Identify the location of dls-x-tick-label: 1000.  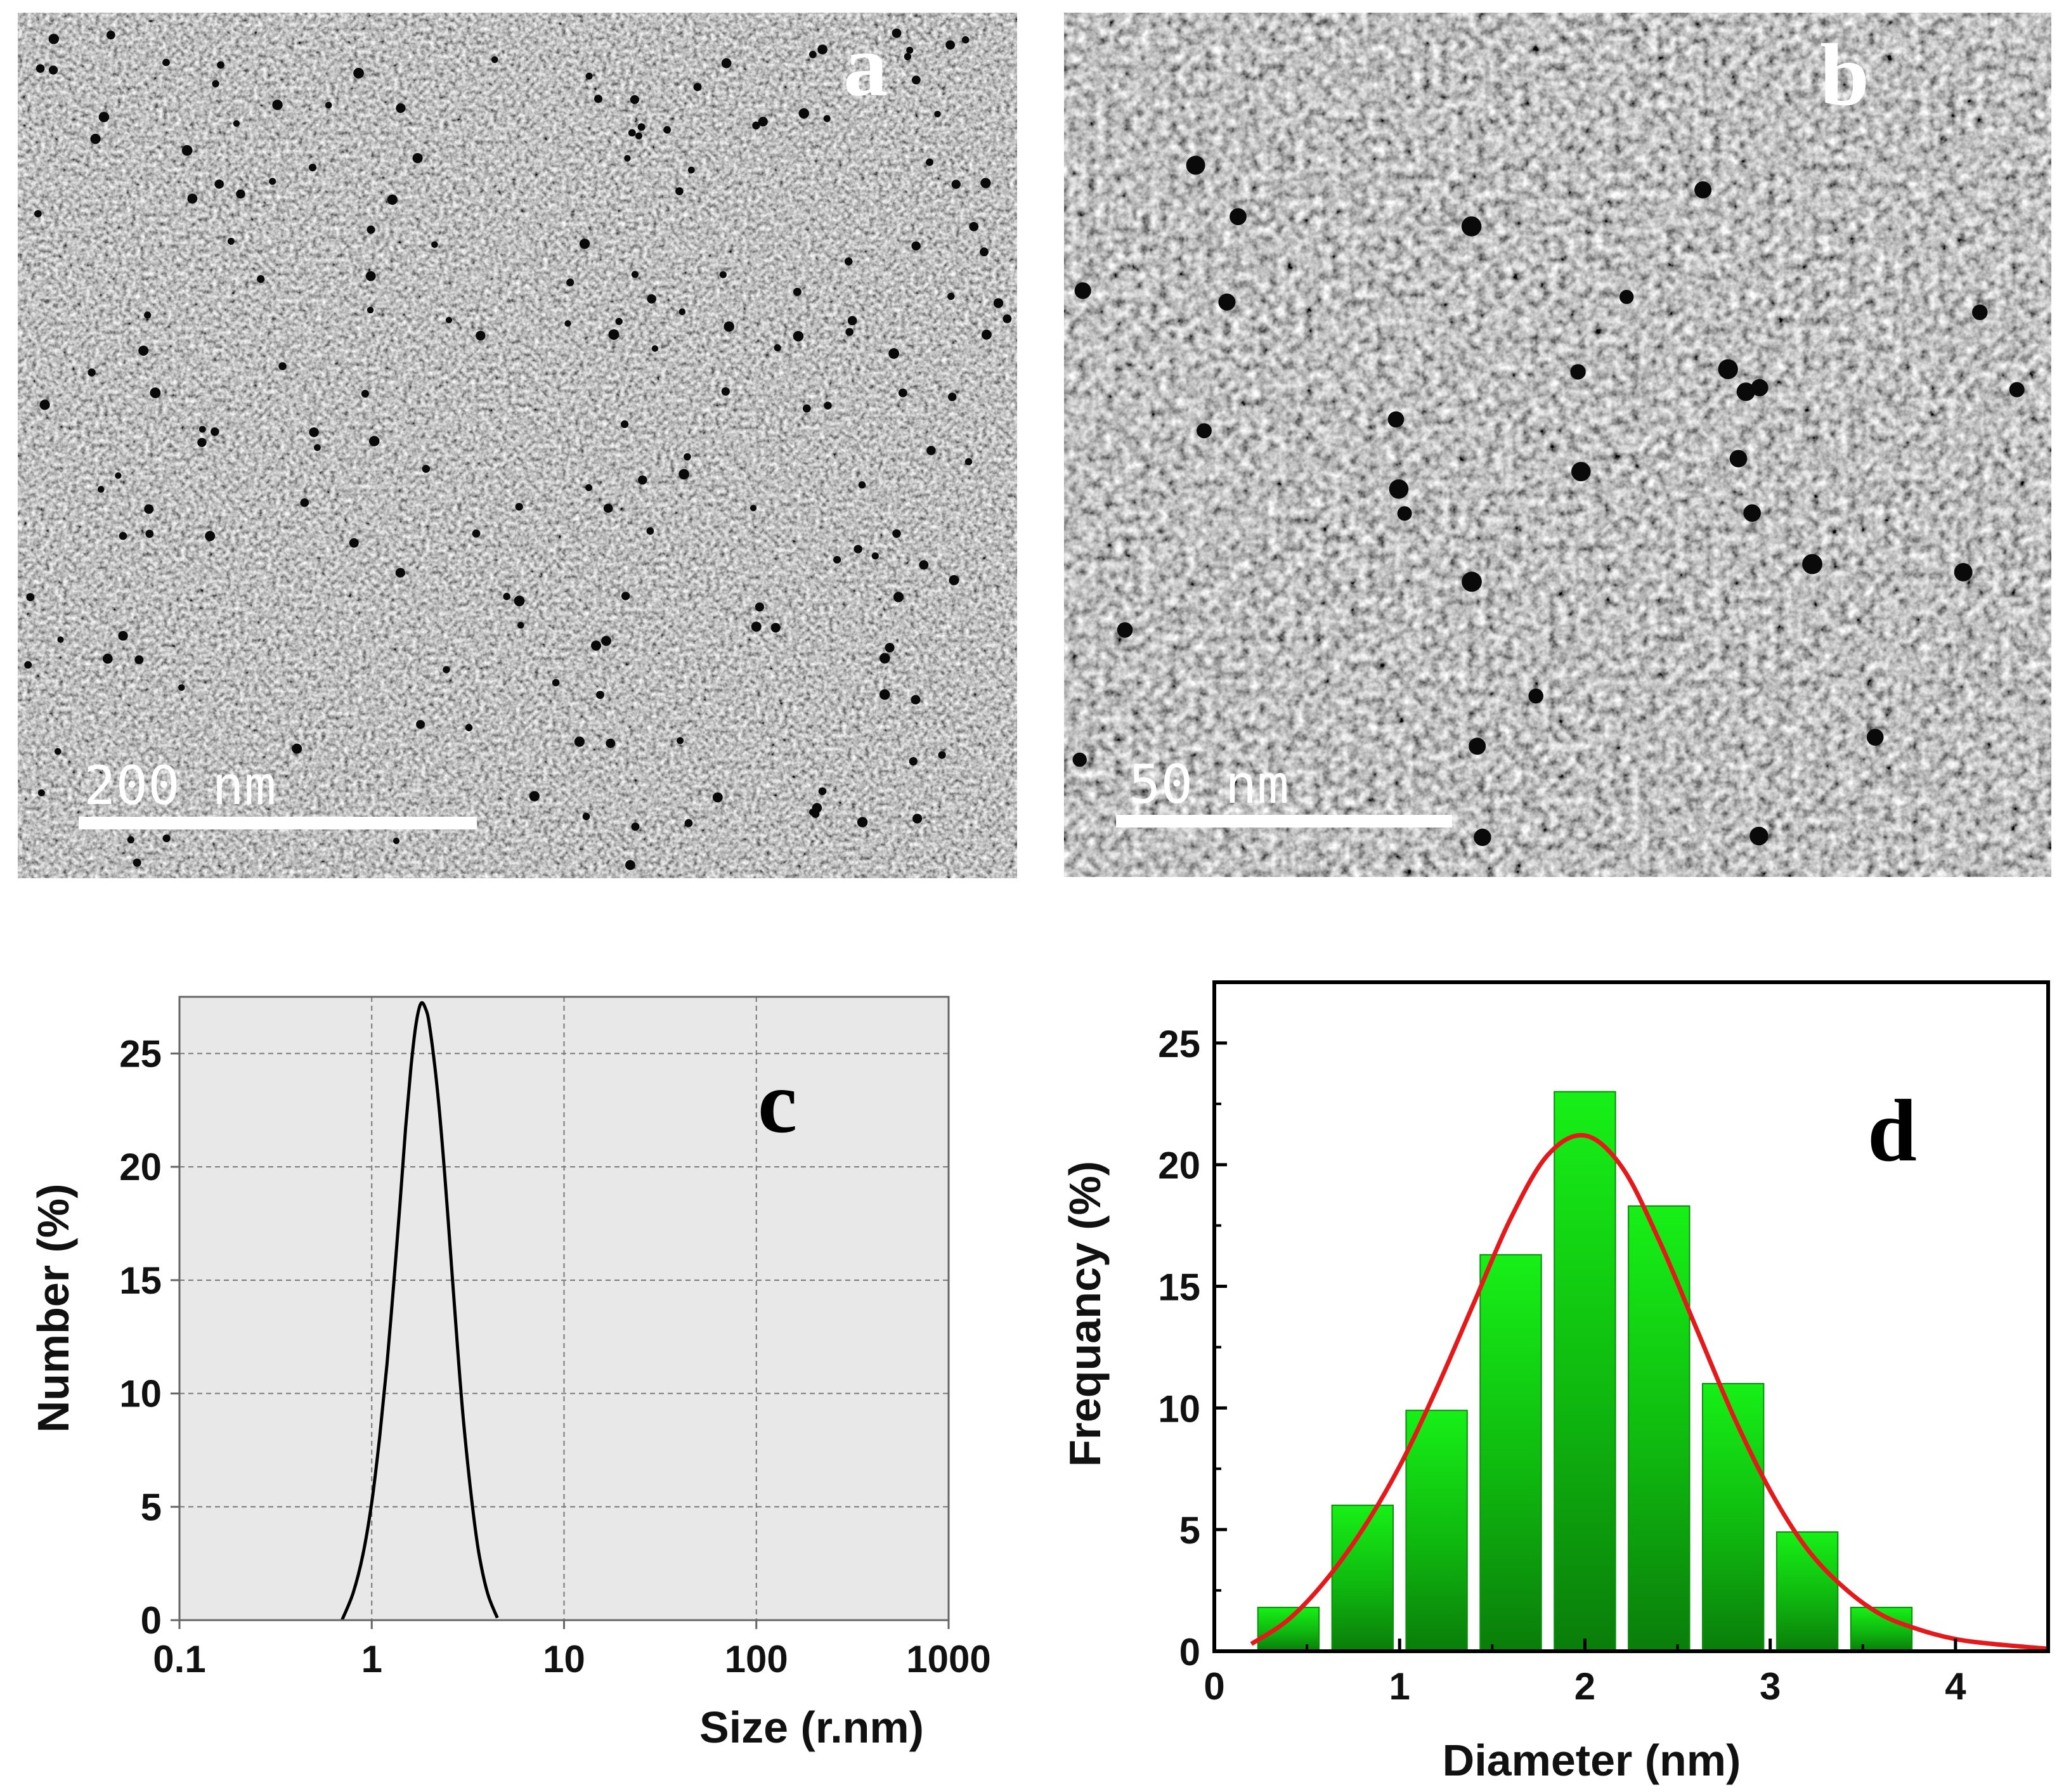
(948, 1659).